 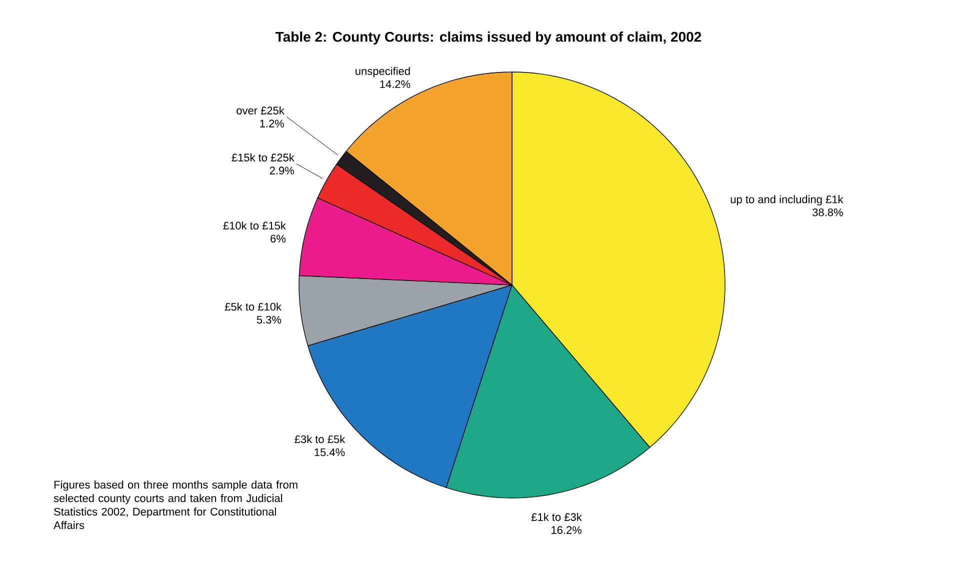 I want to click on data-label: 2.9%, so click(x=282, y=170).